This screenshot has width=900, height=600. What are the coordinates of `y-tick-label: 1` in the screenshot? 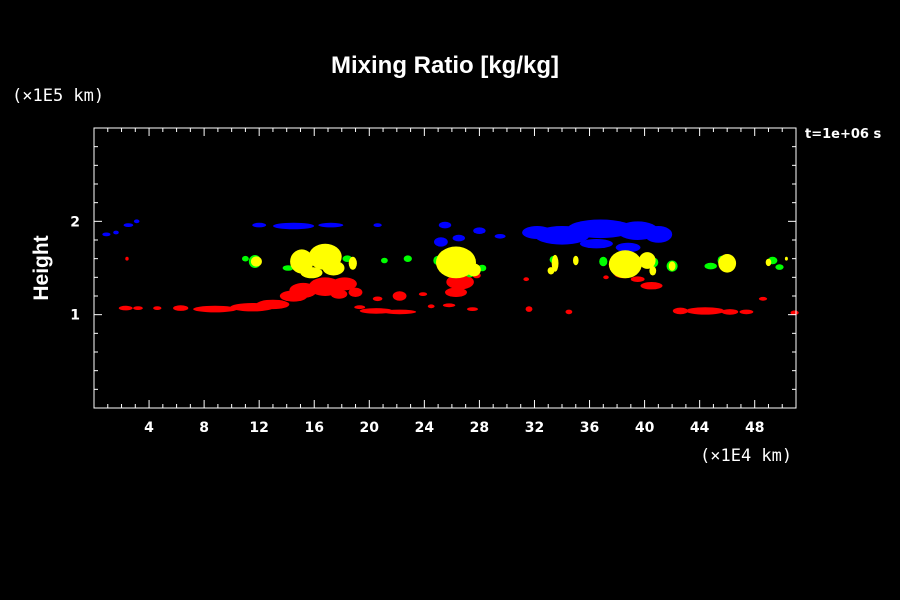 It's located at (75, 316).